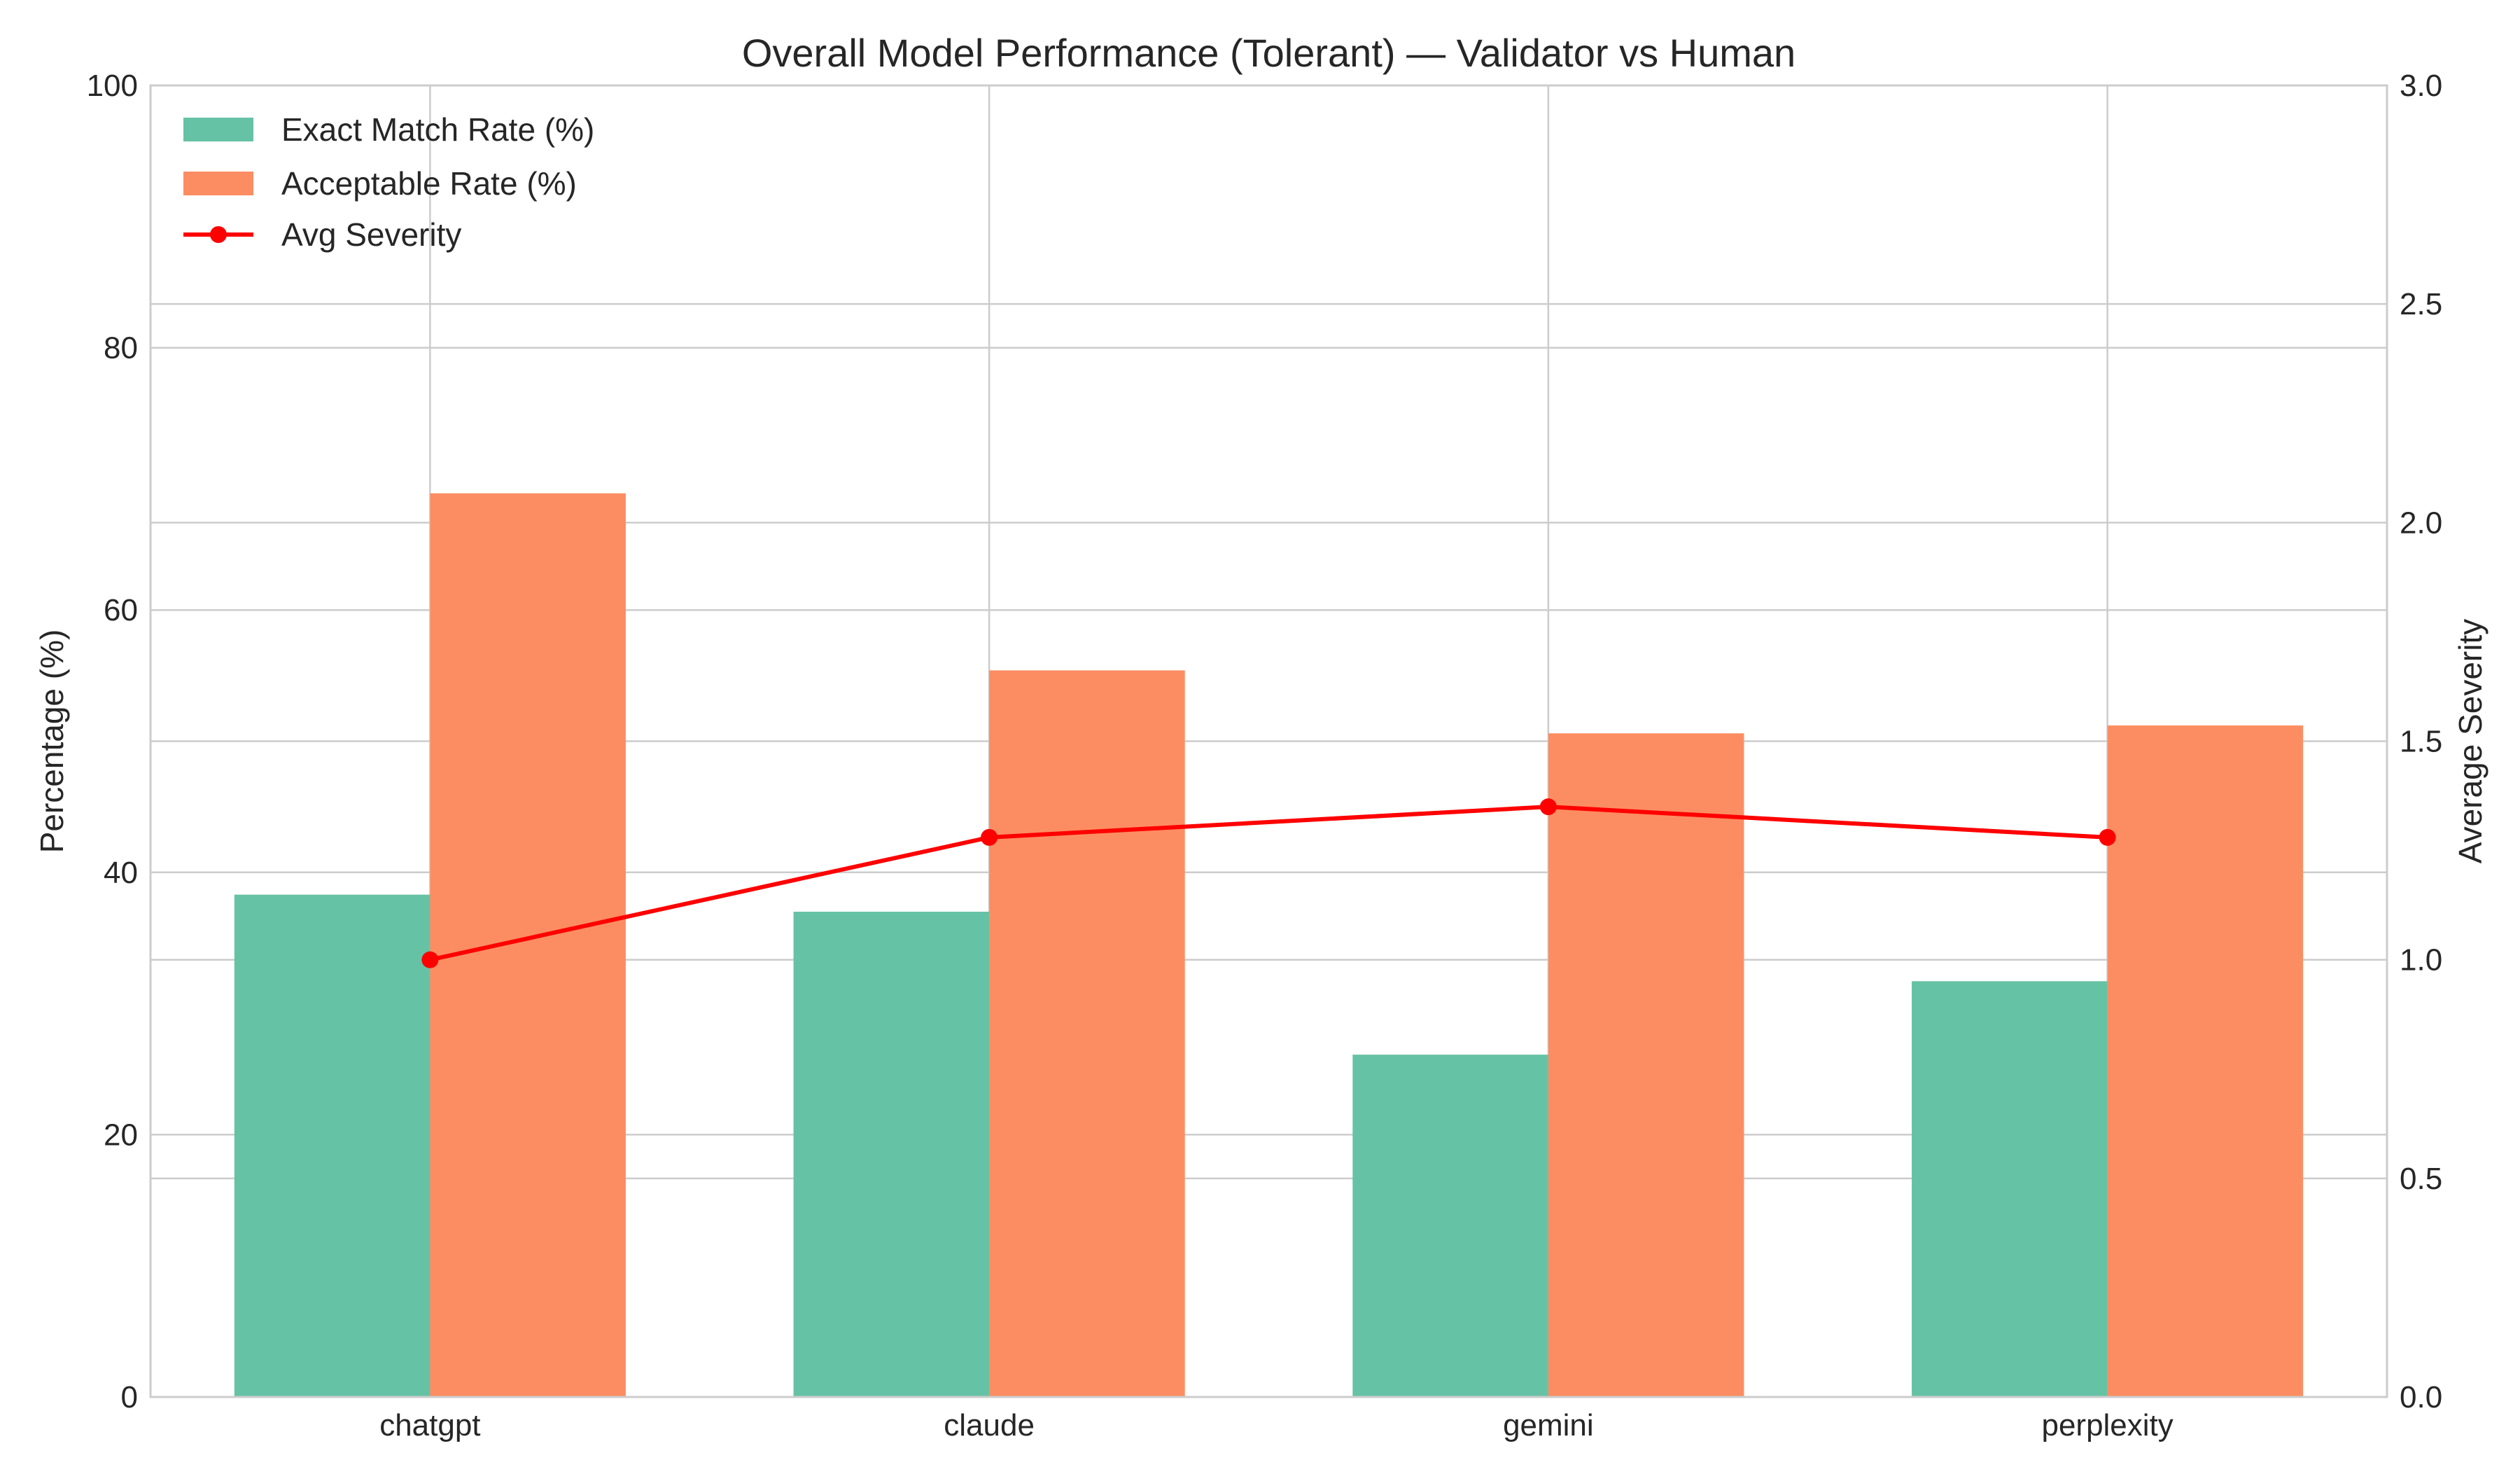 This screenshot has width=2520, height=1474. I want to click on bar-exact-match-chatgpt, so click(332, 1145).